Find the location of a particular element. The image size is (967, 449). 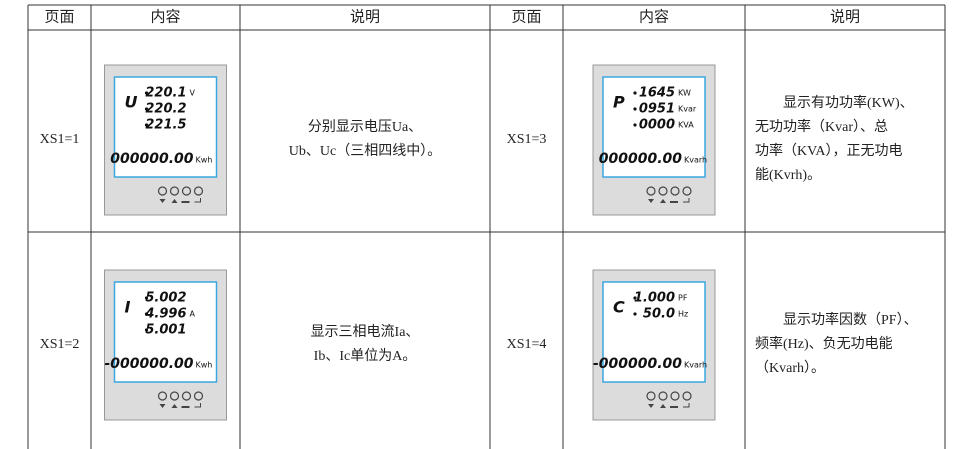

meter-reading: 0000 is located at coordinates (657, 125).